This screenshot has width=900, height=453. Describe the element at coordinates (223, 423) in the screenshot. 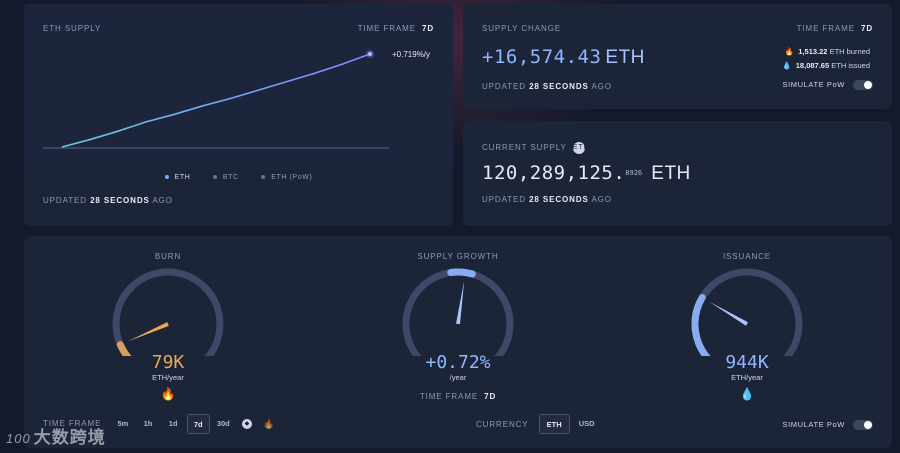

I see `time-frame-30d-button: 30d` at that location.